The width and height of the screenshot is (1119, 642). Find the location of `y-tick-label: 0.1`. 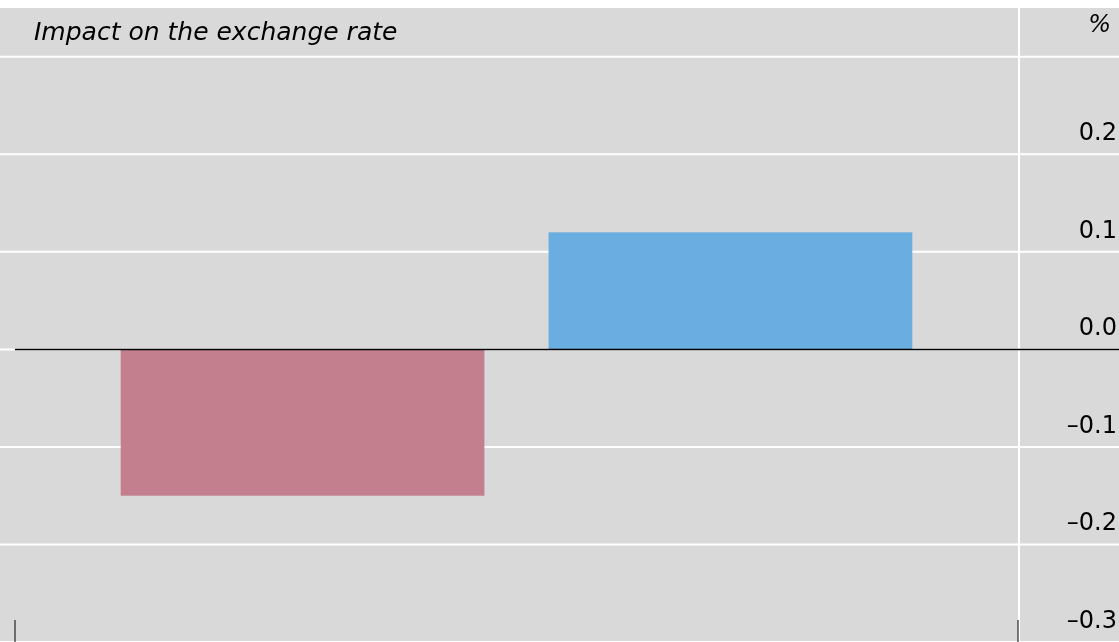

y-tick-label: 0.1 is located at coordinates (1097, 229).